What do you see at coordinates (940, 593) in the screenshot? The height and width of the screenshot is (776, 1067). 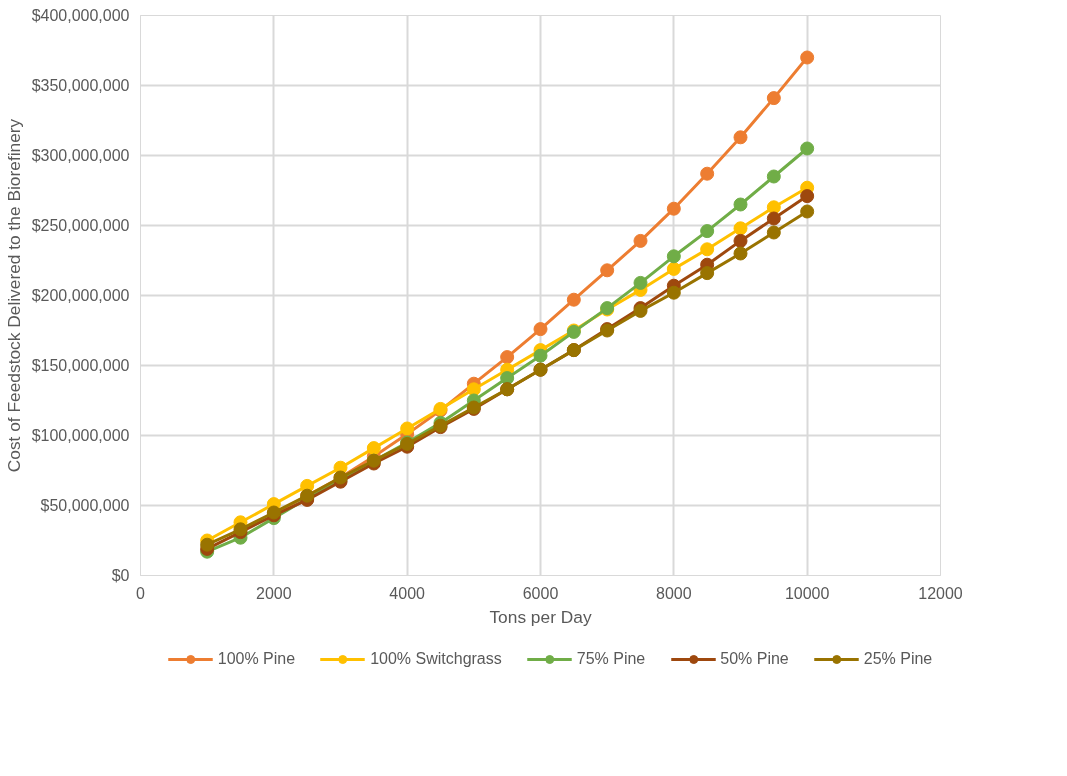 I see `x-tick-label: 12000` at bounding box center [940, 593].